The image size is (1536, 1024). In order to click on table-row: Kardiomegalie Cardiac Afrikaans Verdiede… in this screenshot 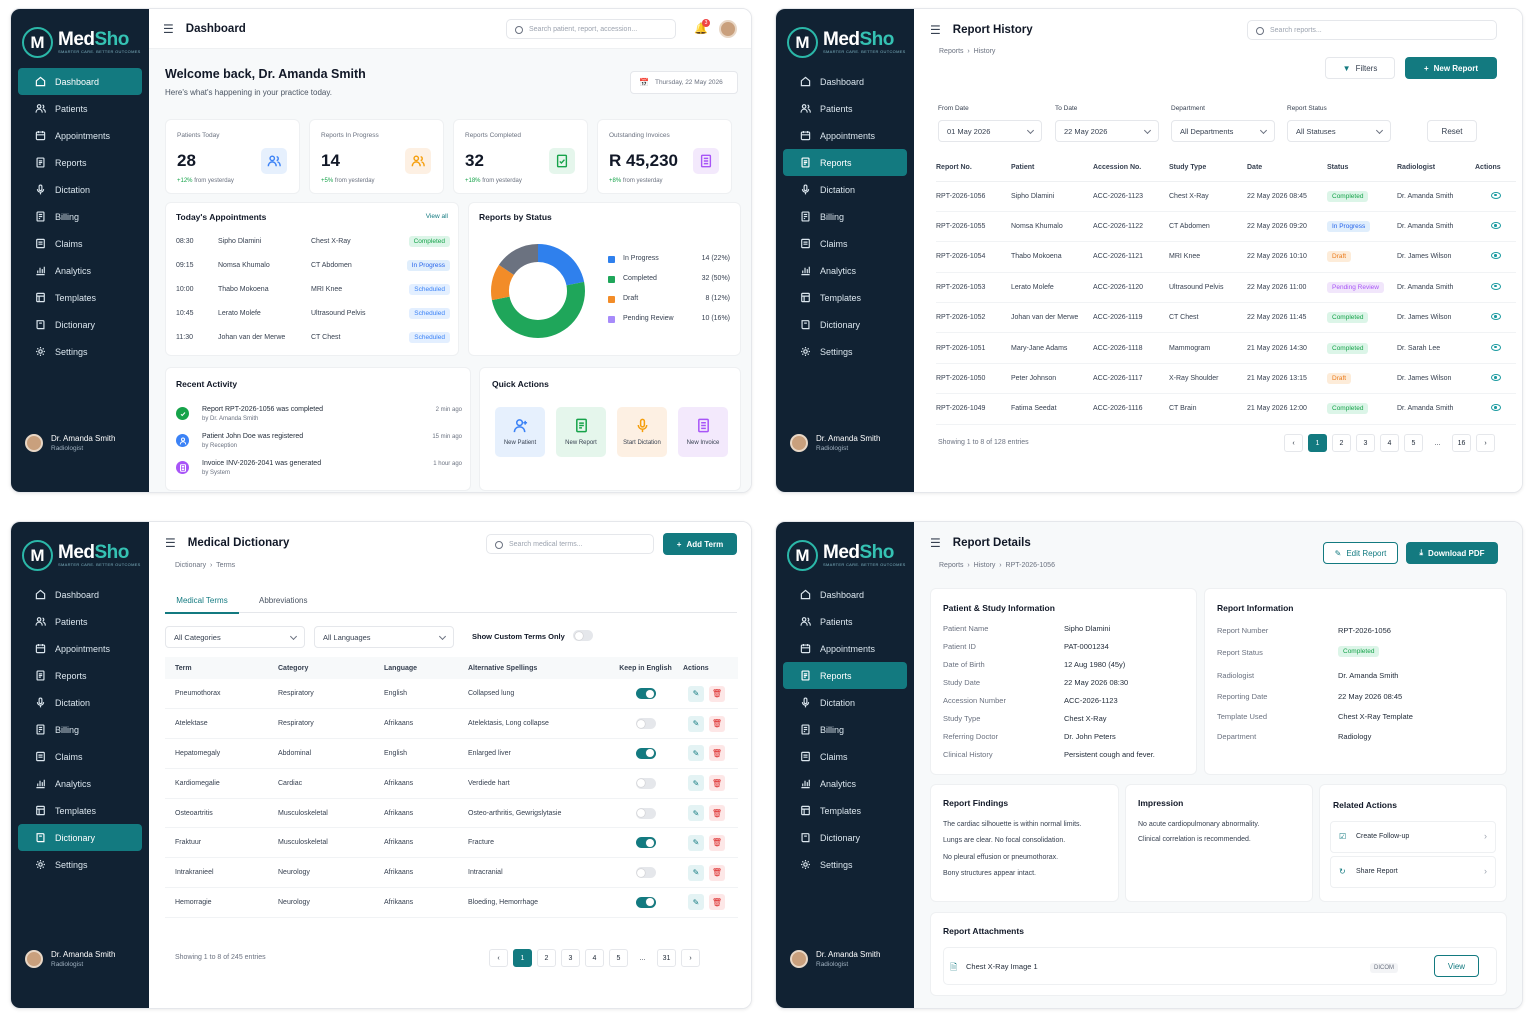, I will do `click(451, 783)`.